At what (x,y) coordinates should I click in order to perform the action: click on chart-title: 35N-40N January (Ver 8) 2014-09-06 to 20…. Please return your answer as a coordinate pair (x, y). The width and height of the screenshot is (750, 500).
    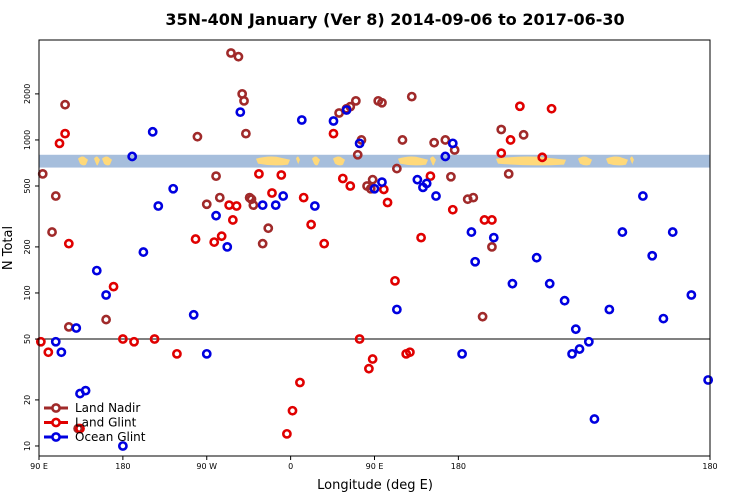
    Looking at the image, I should click on (394, 19).